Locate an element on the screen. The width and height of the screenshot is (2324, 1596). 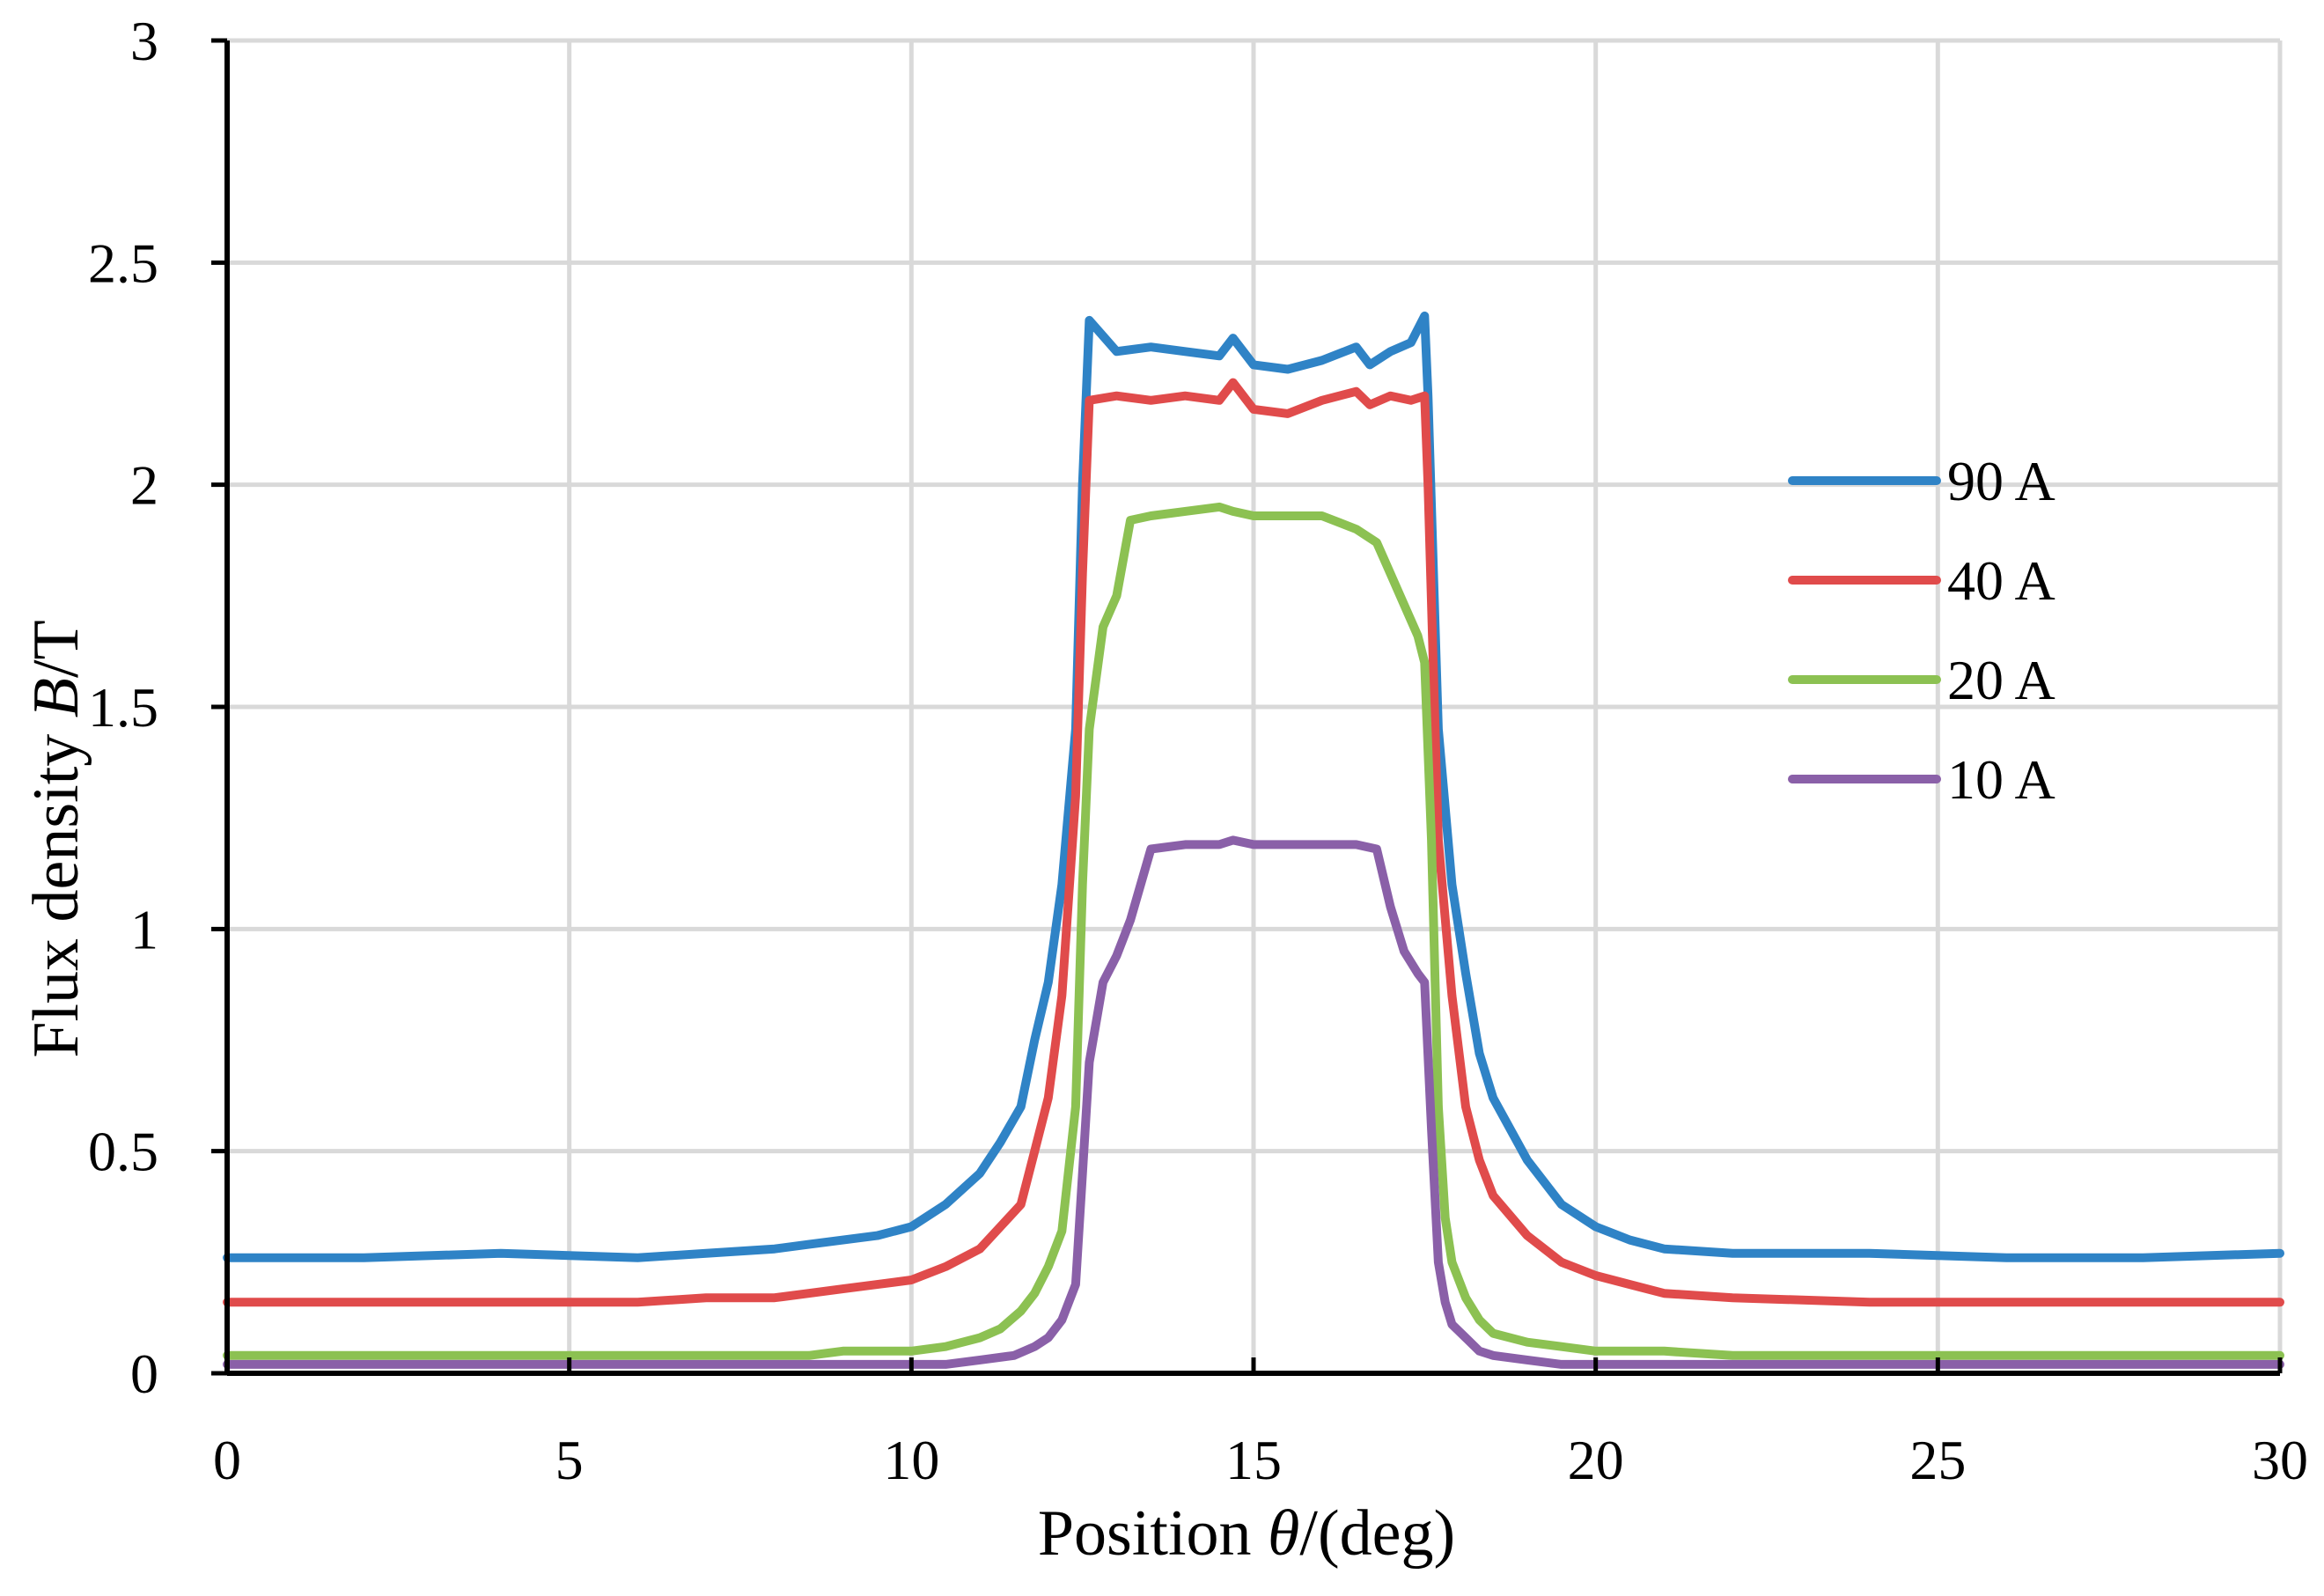
x-axis-title-symbol: θ is located at coordinates (1283, 1534).